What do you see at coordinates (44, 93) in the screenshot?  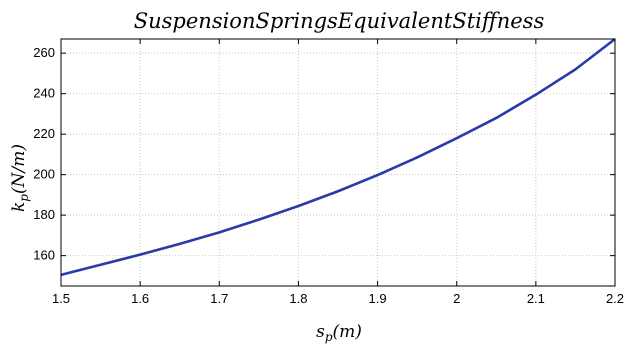 I see `y-tick-label: 240` at bounding box center [44, 93].